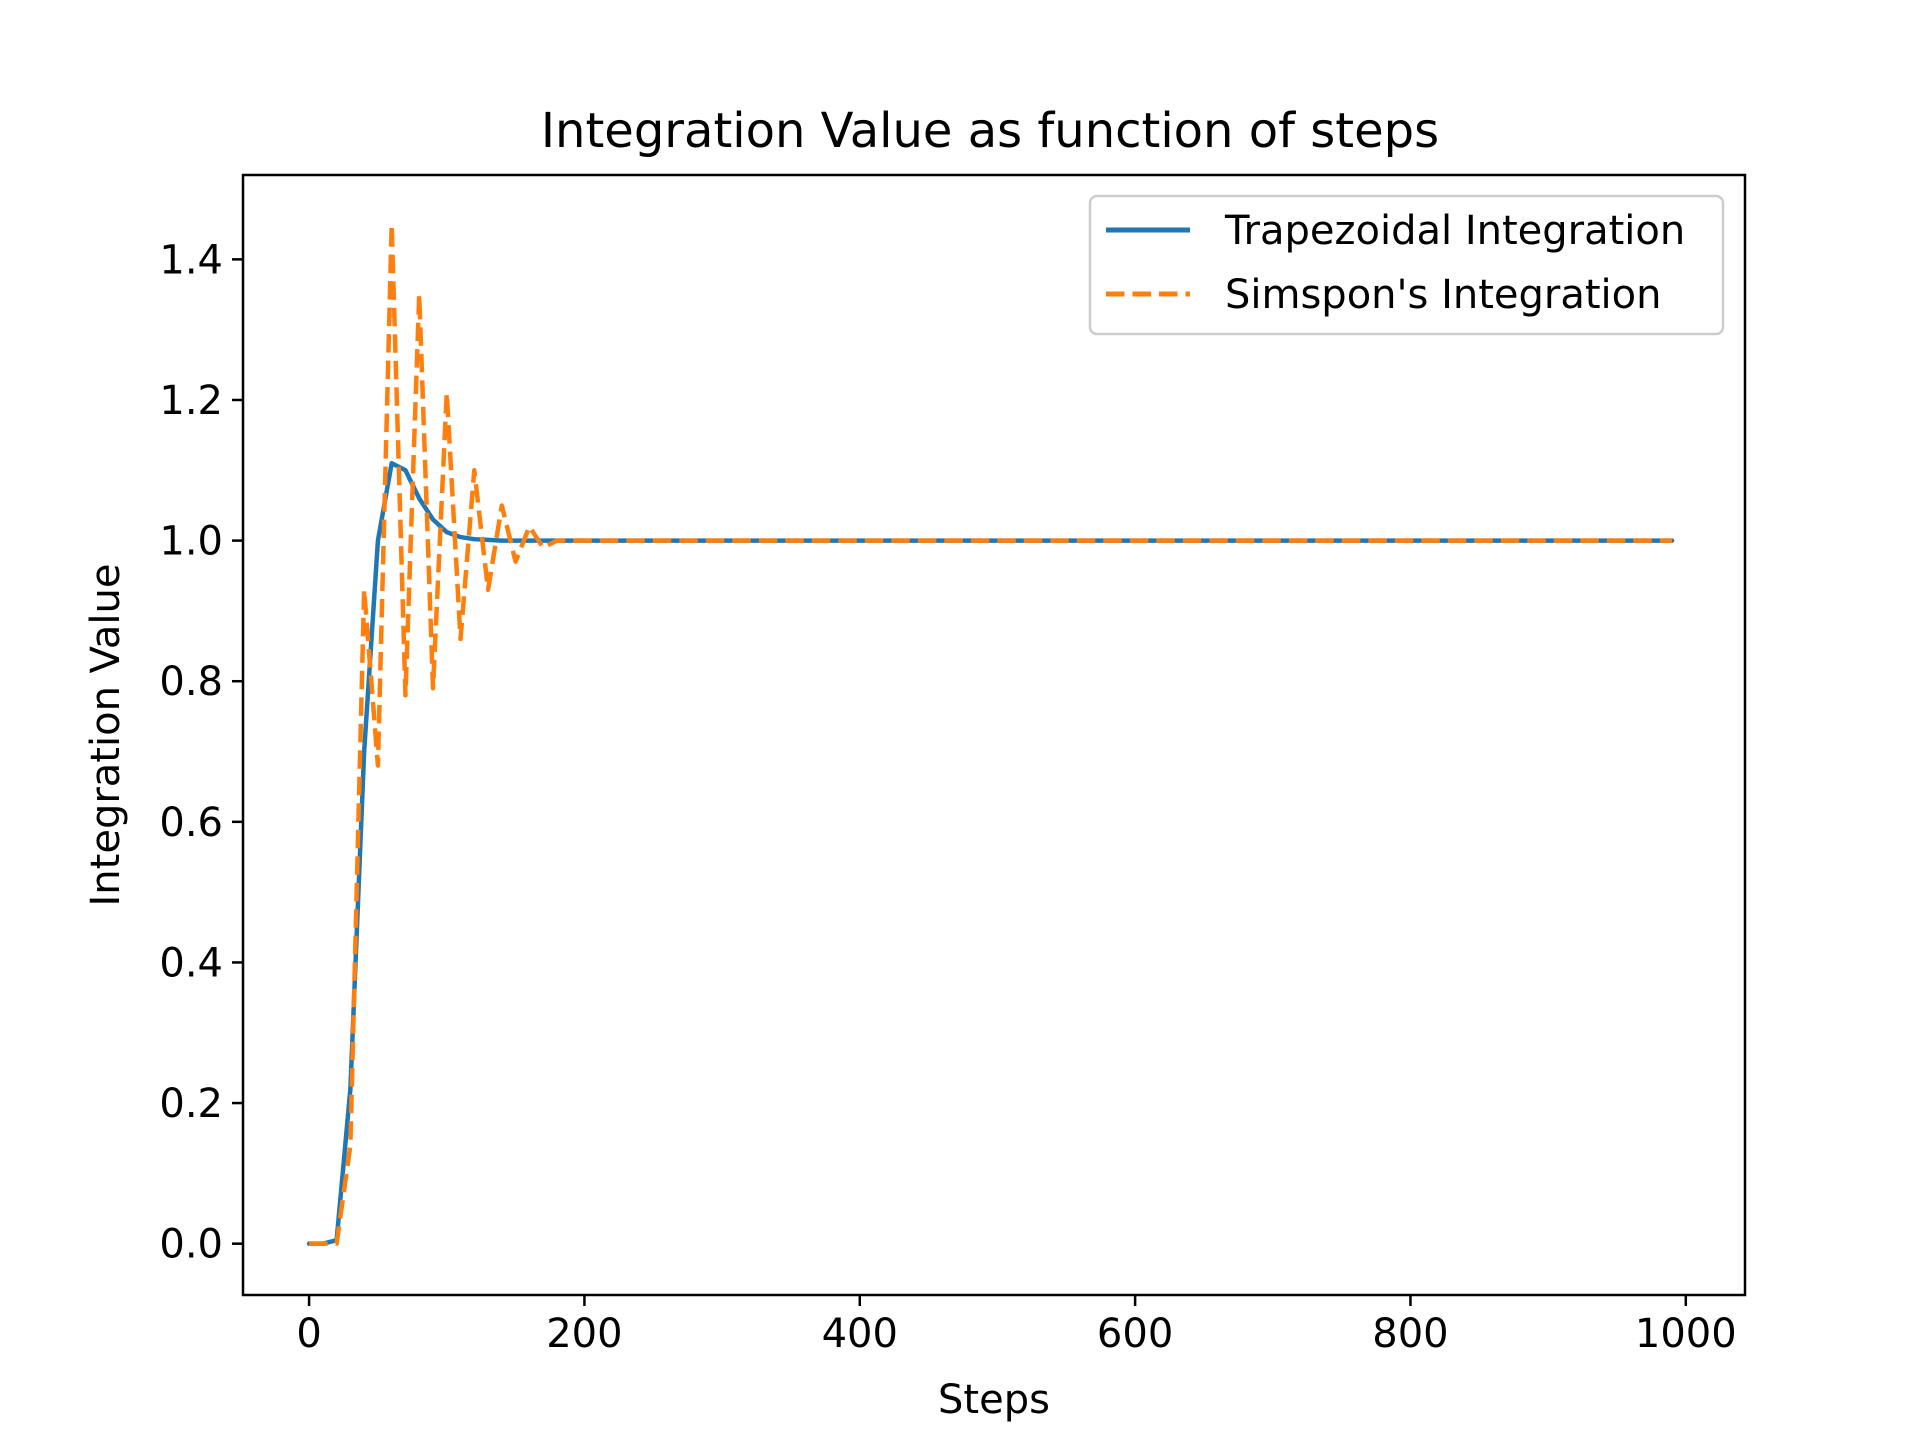 Image resolution: width=1920 pixels, height=1445 pixels. Describe the element at coordinates (191, 963) in the screenshot. I see `y-tick-label: 0.4` at that location.